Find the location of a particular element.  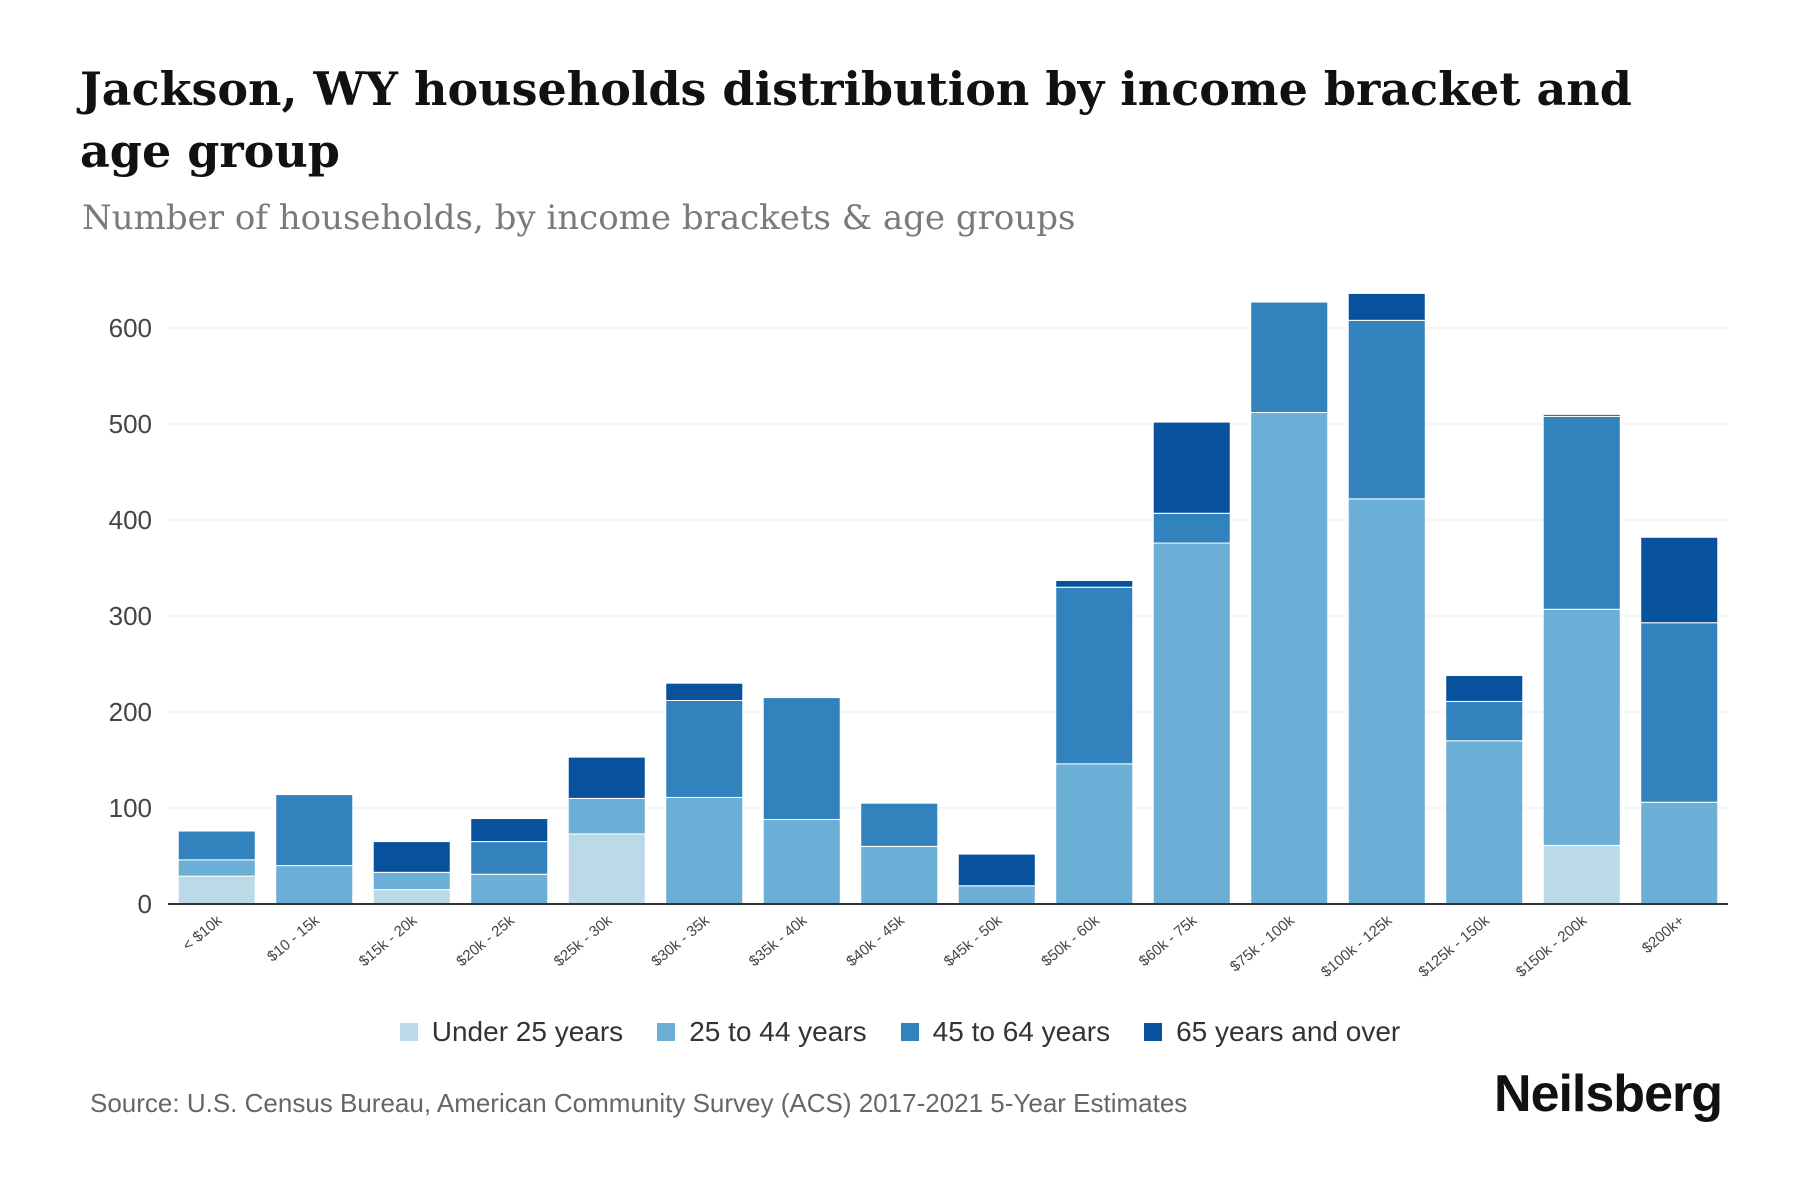

y-tick-label: 200 is located at coordinates (130, 712).